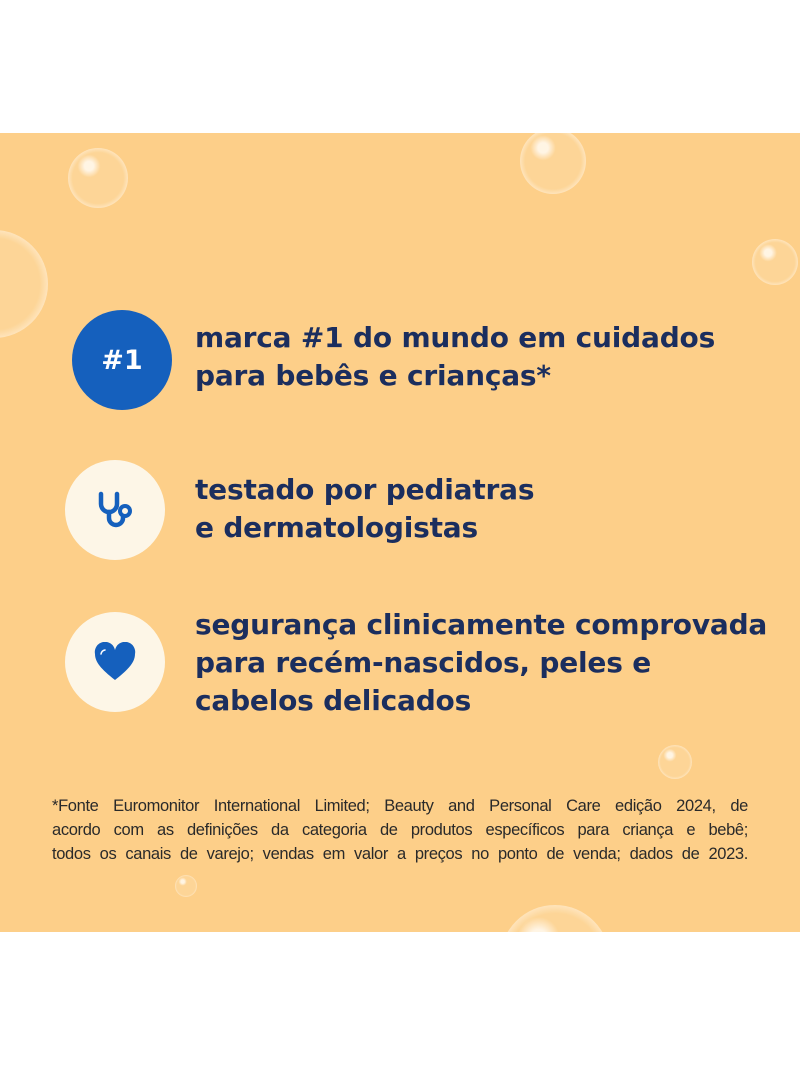  I want to click on claim-line: e dermatologistas, so click(336, 527).